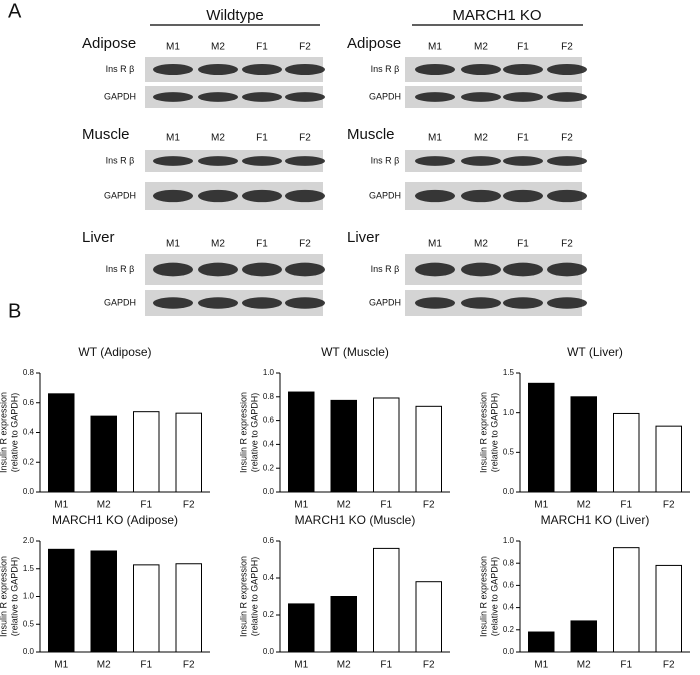  Describe the element at coordinates (595, 352) in the screenshot. I see `chart-title: WT (Liver)` at that location.